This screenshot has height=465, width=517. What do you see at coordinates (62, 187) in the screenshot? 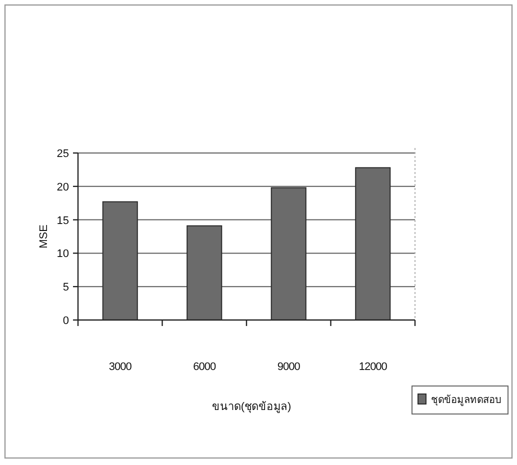
I see `y-tick-label: 20` at bounding box center [62, 187].